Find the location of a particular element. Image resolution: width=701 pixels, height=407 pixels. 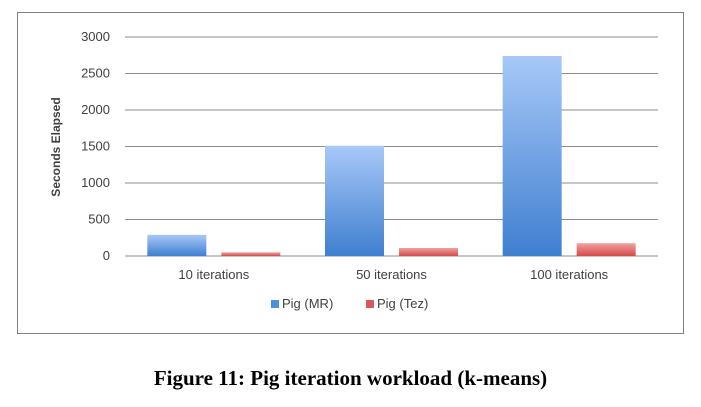

y-tick-label: 1500 is located at coordinates (95, 146).